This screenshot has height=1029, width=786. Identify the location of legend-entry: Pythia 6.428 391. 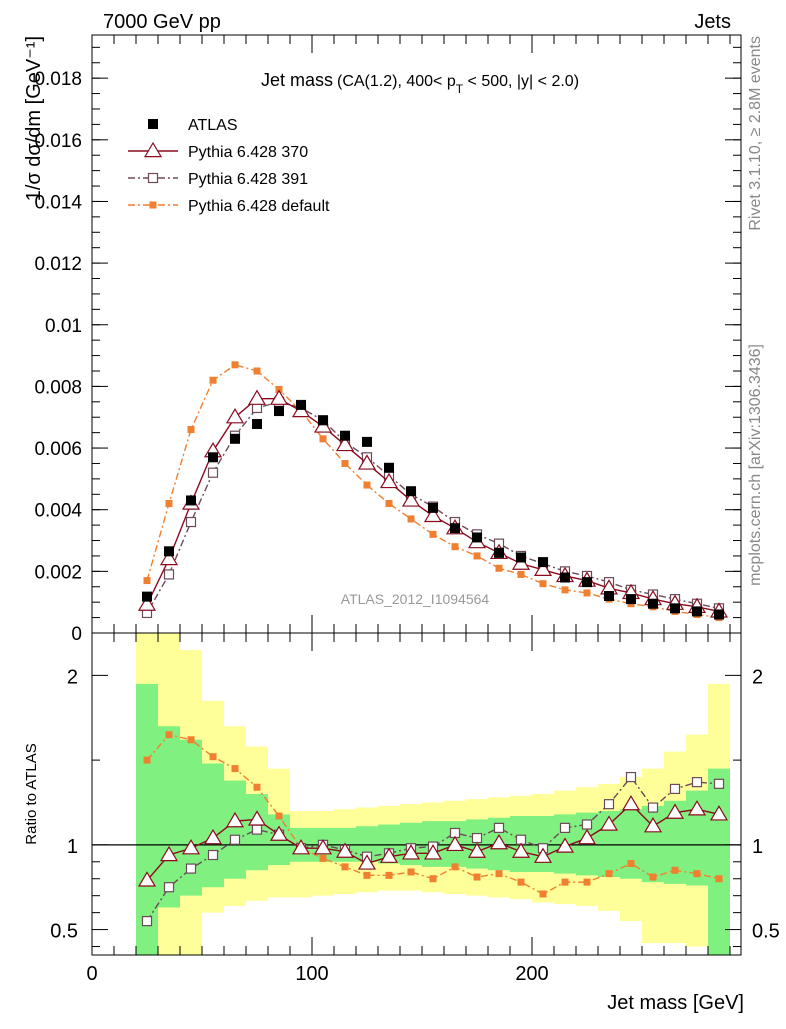
(218, 179).